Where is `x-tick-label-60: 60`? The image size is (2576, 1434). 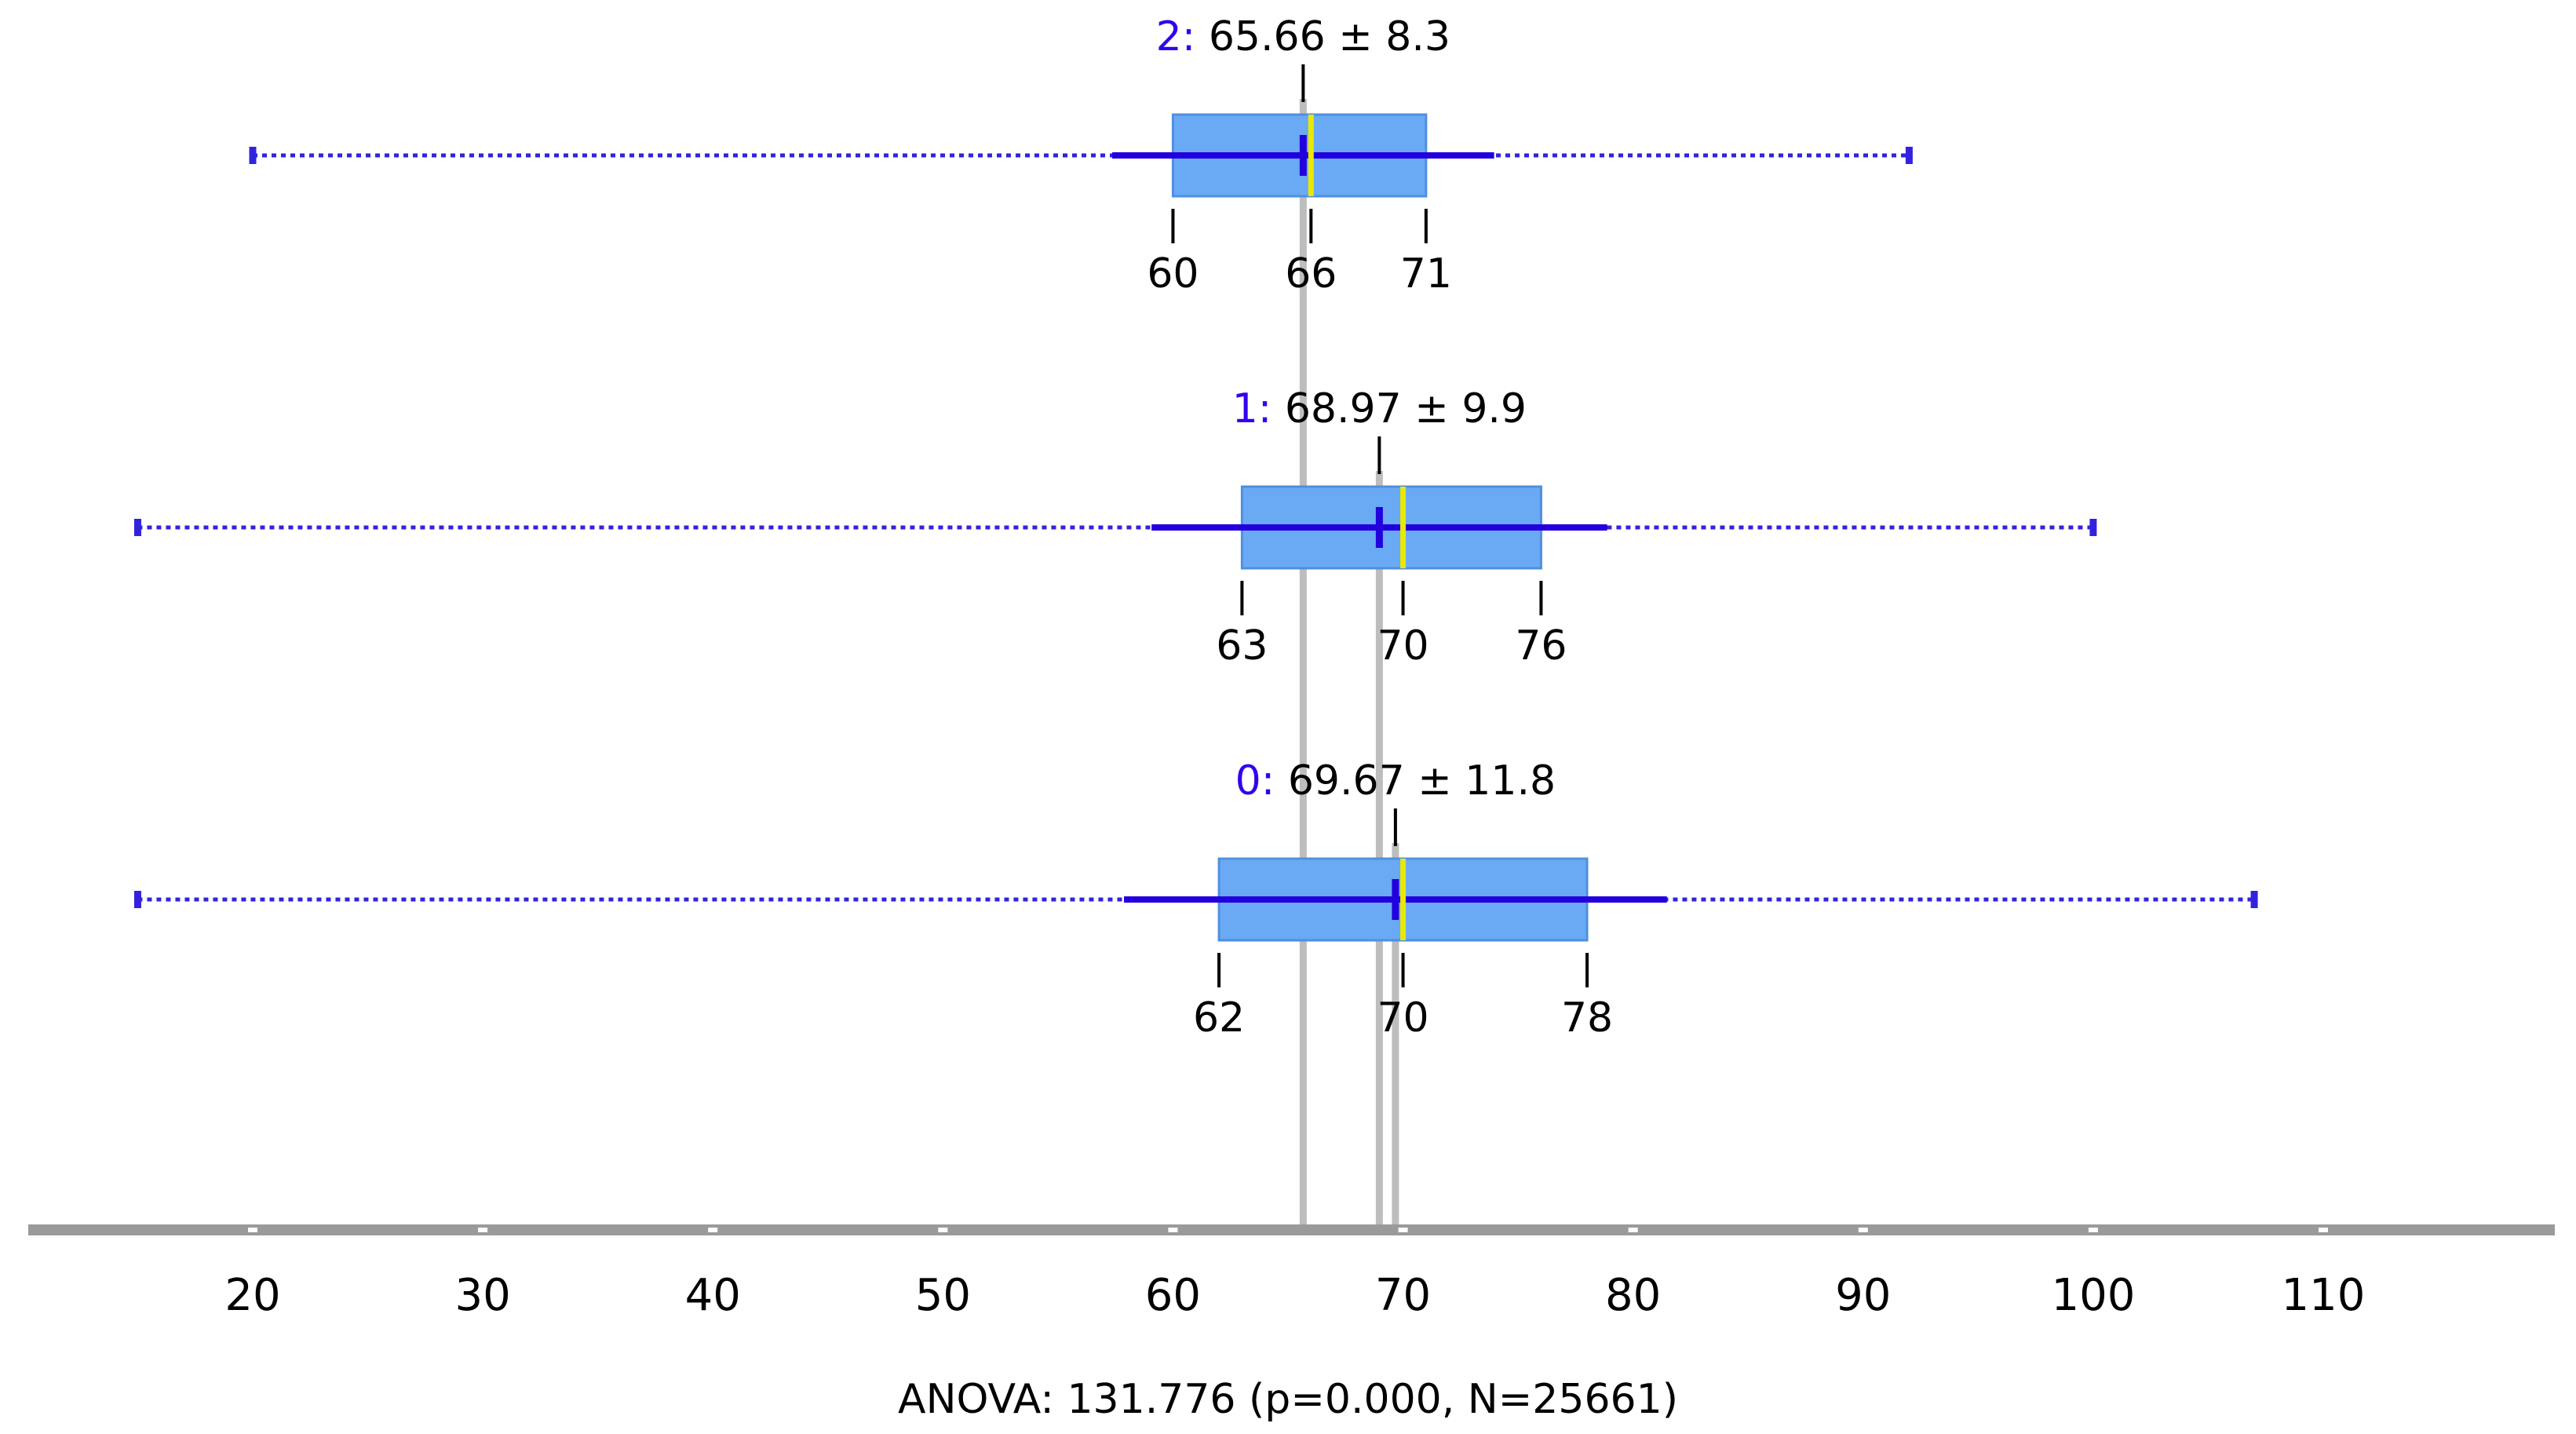 x-tick-label-60: 60 is located at coordinates (1173, 1295).